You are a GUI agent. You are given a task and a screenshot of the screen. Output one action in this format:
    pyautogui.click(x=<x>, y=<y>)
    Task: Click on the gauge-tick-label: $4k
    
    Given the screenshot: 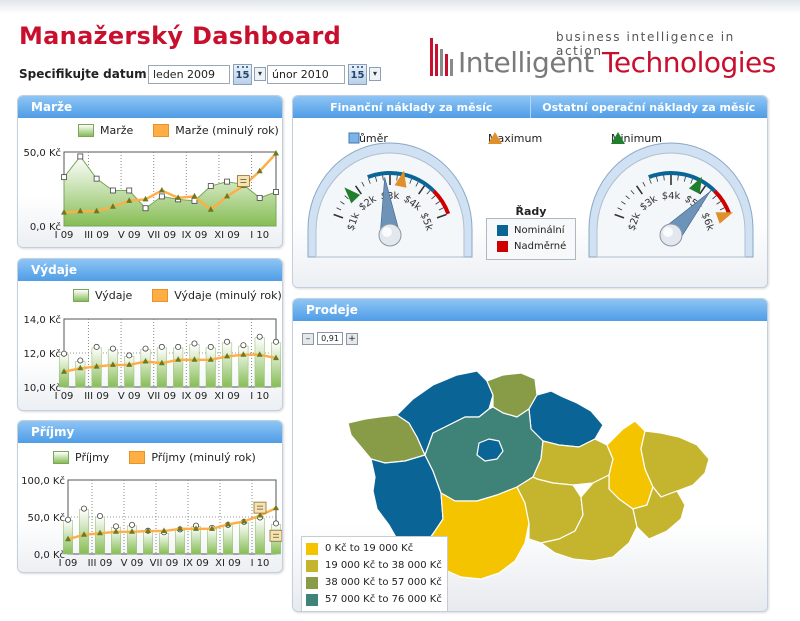 What is the action you would take?
    pyautogui.click(x=671, y=196)
    